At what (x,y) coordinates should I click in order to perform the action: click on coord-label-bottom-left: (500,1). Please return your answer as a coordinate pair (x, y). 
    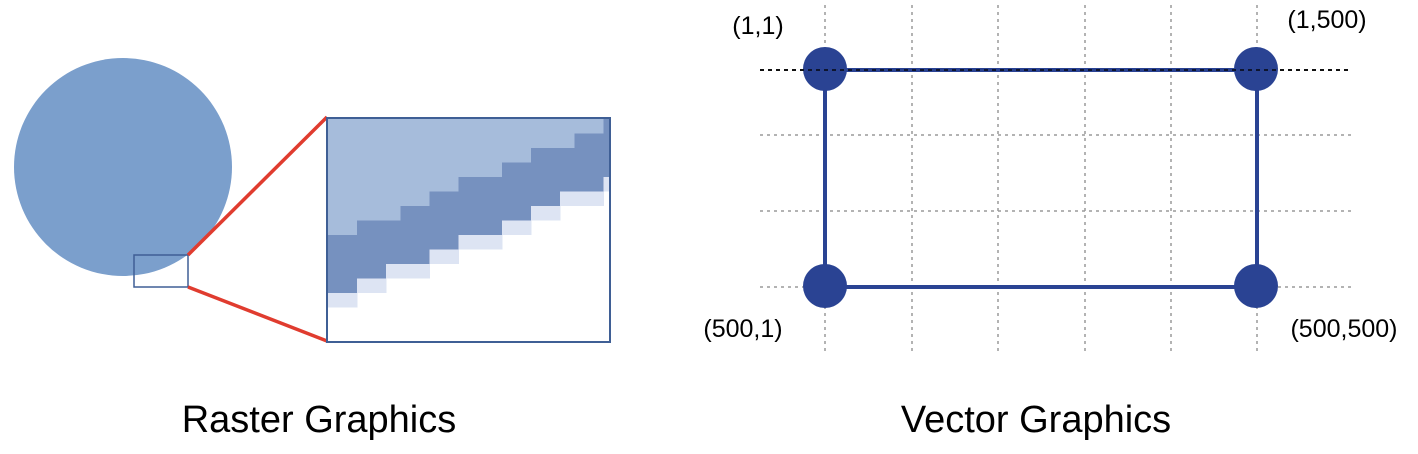
    Looking at the image, I should click on (742, 329).